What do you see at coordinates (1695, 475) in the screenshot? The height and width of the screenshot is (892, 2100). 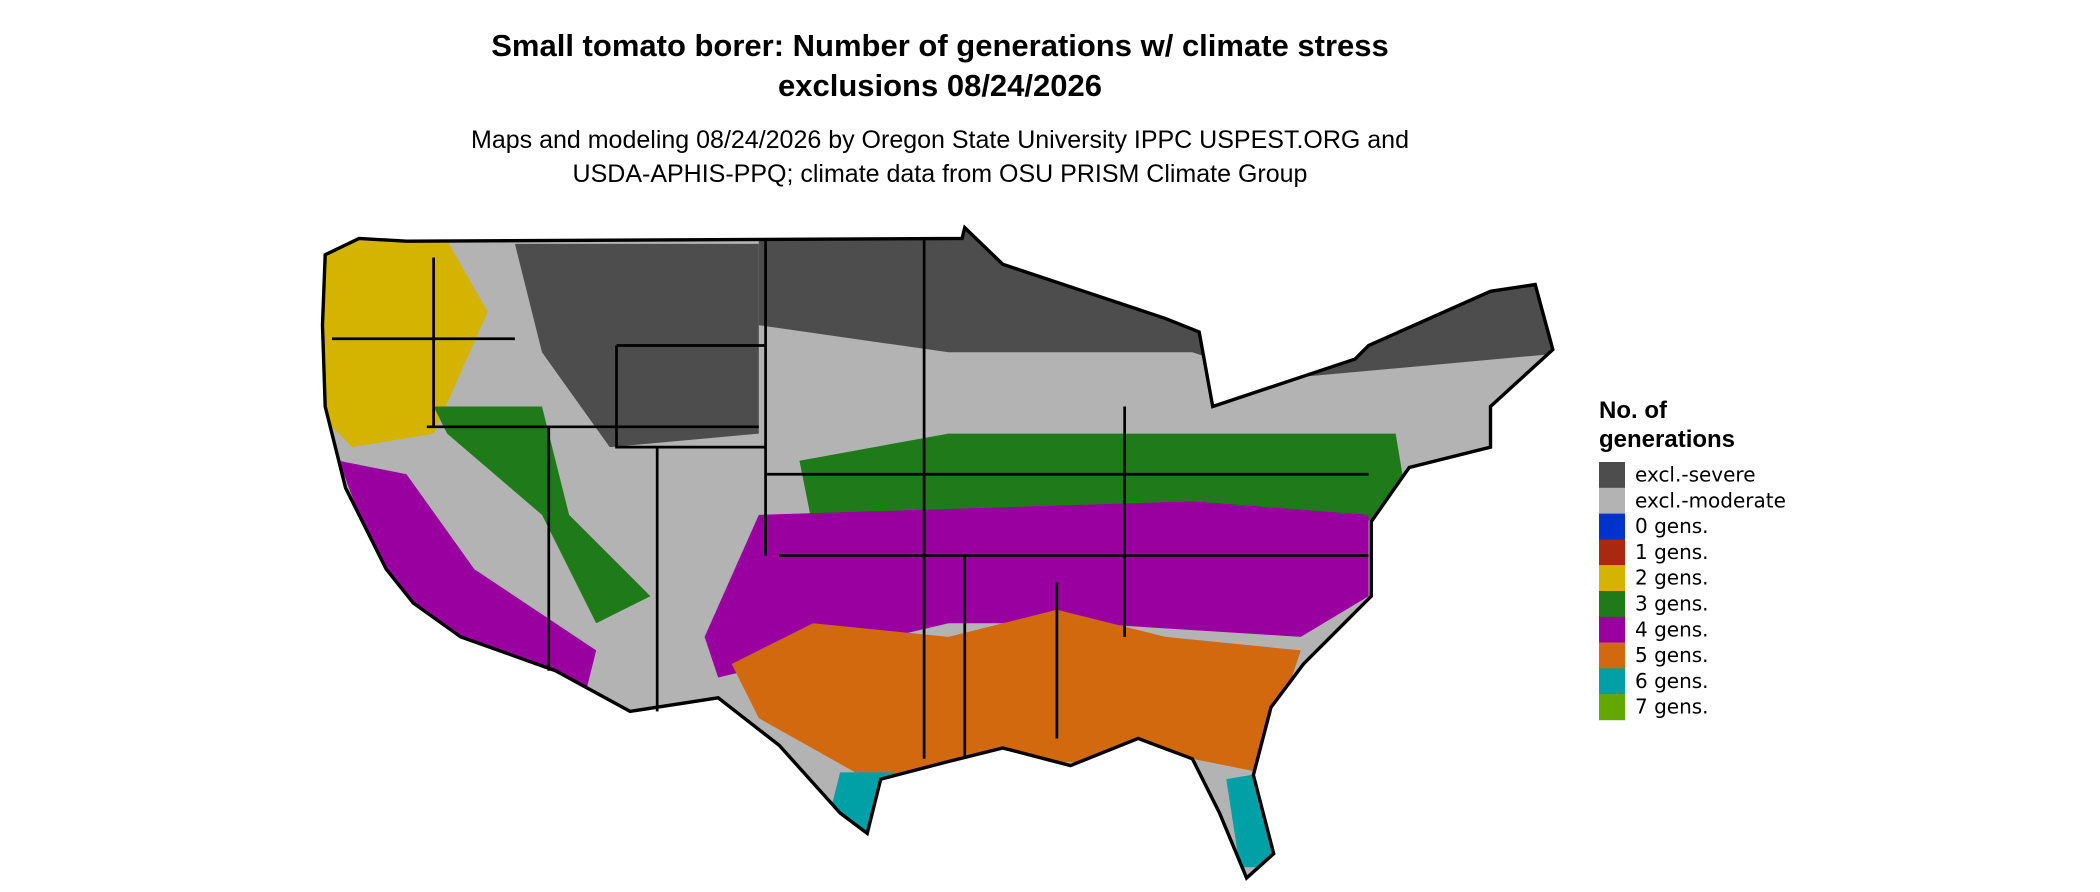 I see `legend-label: excl.-severe` at bounding box center [1695, 475].